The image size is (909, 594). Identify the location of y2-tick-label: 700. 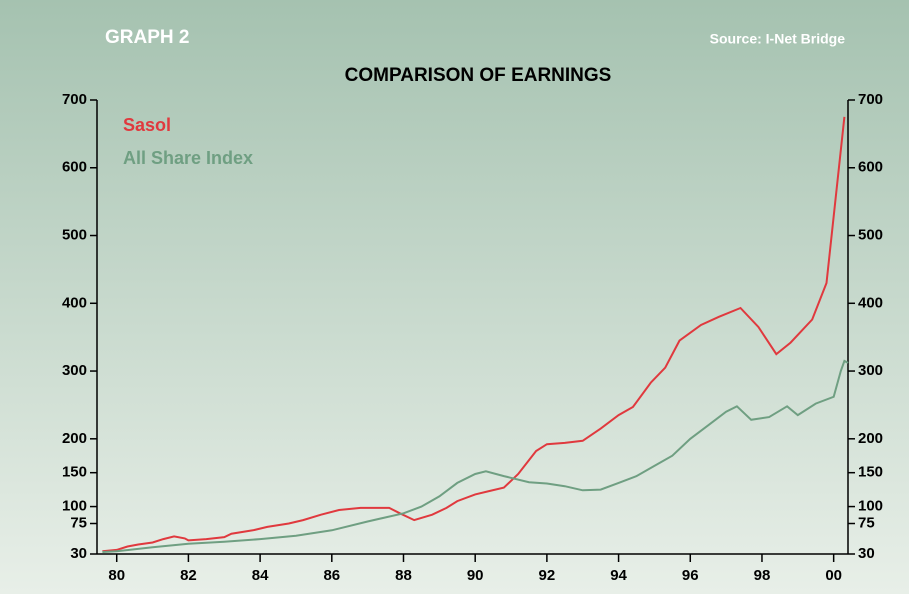
(870, 99).